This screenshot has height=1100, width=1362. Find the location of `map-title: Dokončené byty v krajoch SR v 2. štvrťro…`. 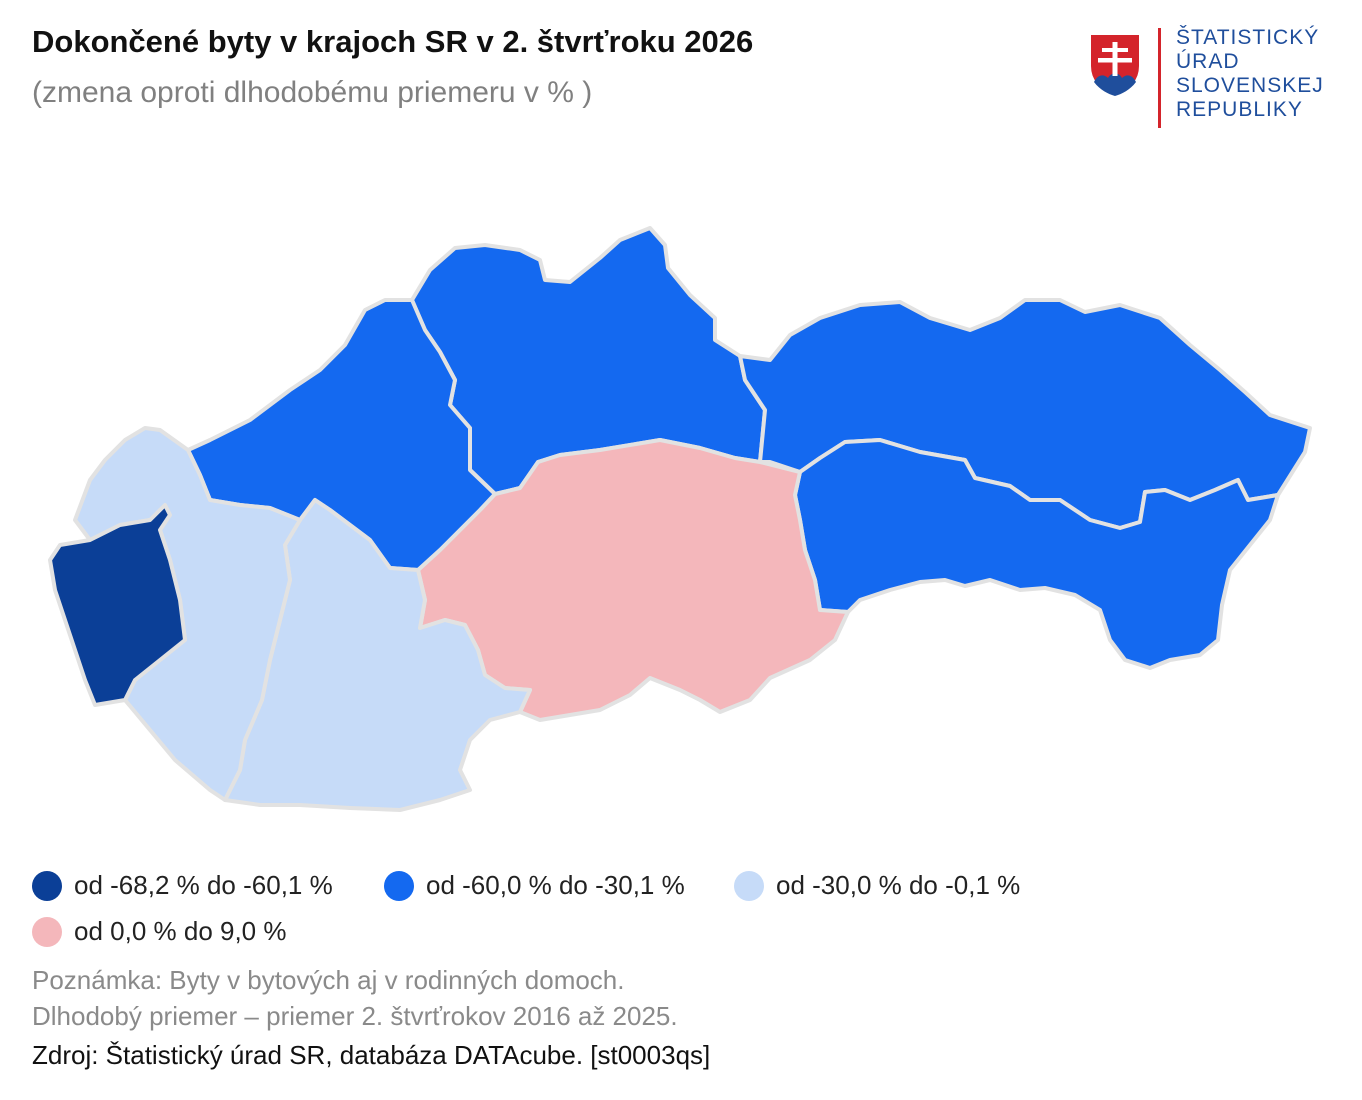

map-title: Dokončené byty v krajoch SR v 2. štvrťro… is located at coordinates (393, 41).